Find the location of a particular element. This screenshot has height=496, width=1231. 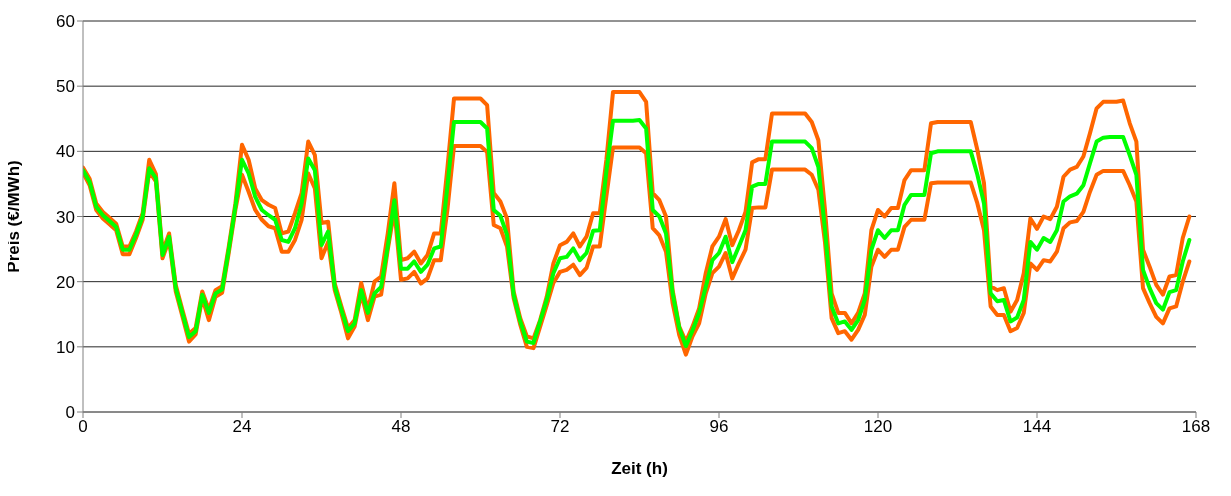

y-tick-label: 10 is located at coordinates (65, 347).